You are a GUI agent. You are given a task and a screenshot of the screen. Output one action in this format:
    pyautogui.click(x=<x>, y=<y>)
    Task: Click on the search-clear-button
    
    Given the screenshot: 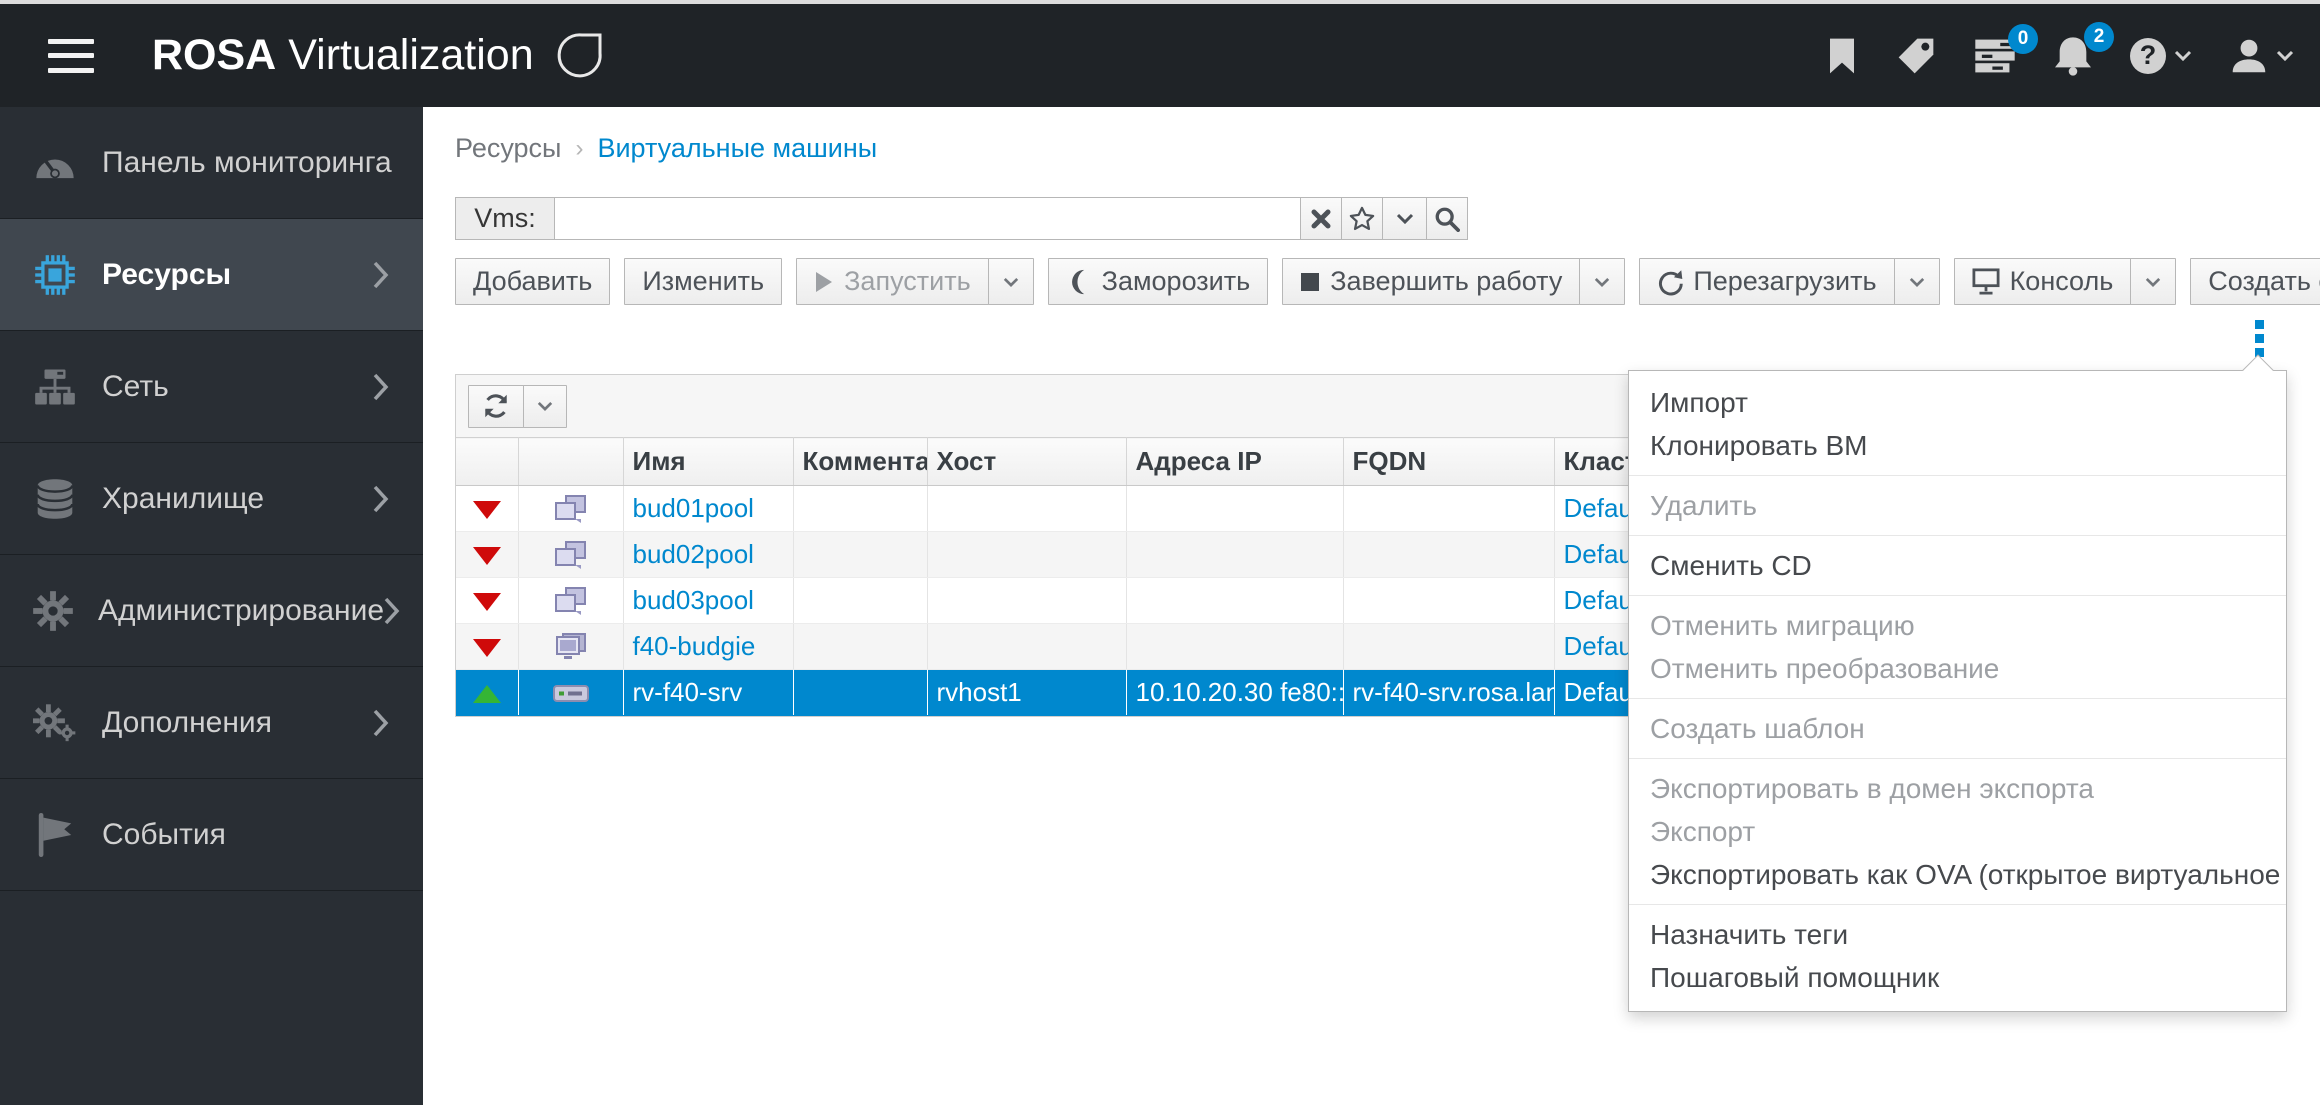 What is the action you would take?
    pyautogui.click(x=1321, y=218)
    